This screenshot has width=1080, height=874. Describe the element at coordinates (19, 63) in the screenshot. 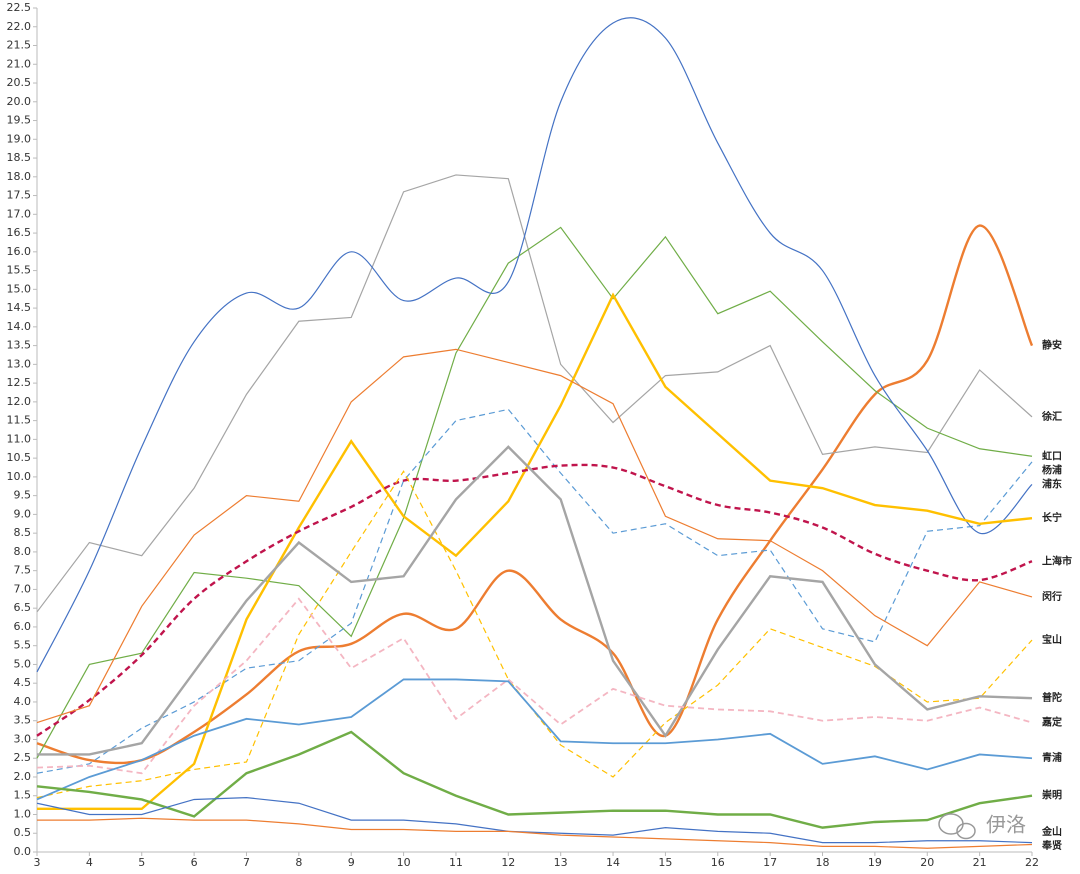

I see `y-tick-label: 21.0` at that location.